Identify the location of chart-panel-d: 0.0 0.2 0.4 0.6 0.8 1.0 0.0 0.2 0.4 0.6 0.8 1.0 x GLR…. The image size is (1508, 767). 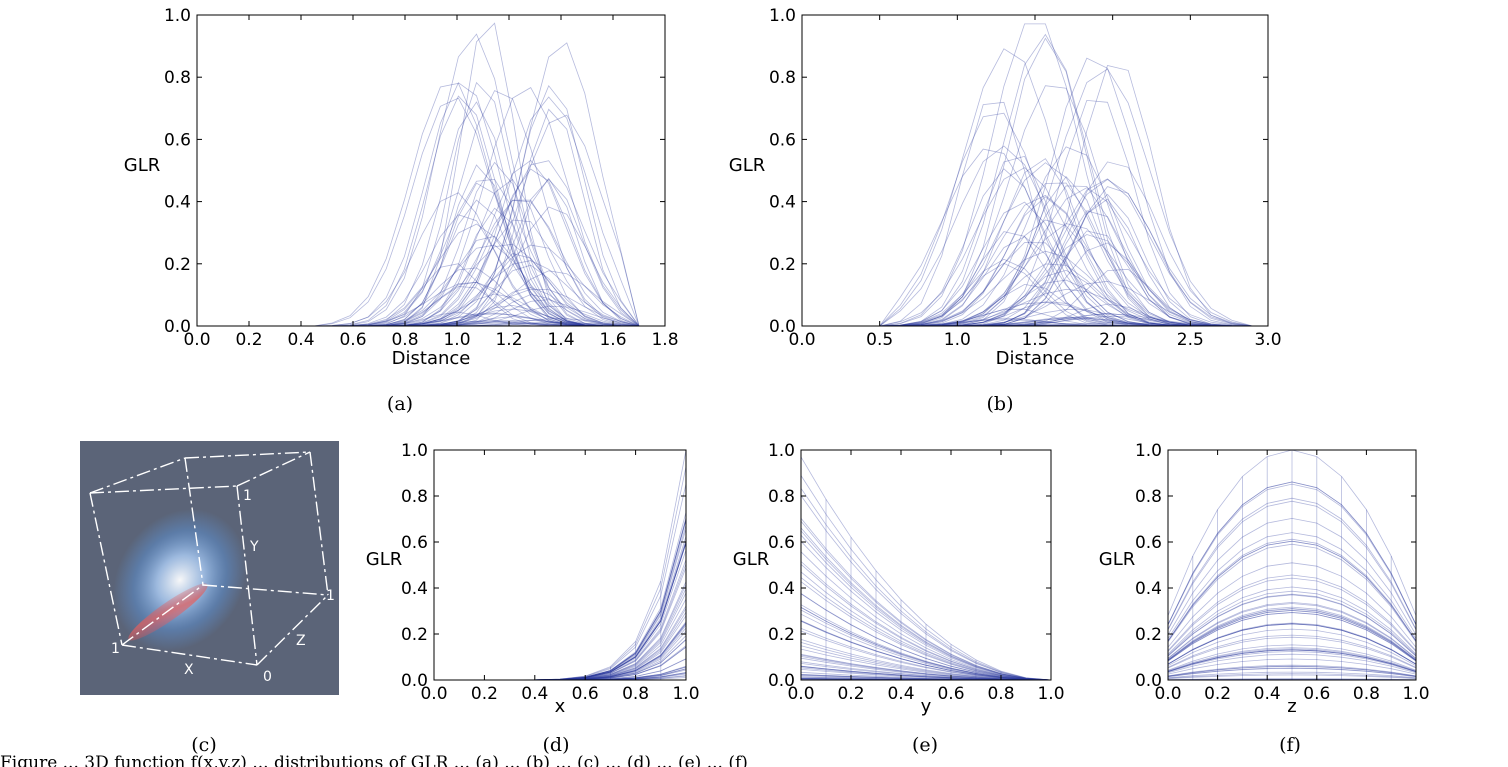
(533, 598).